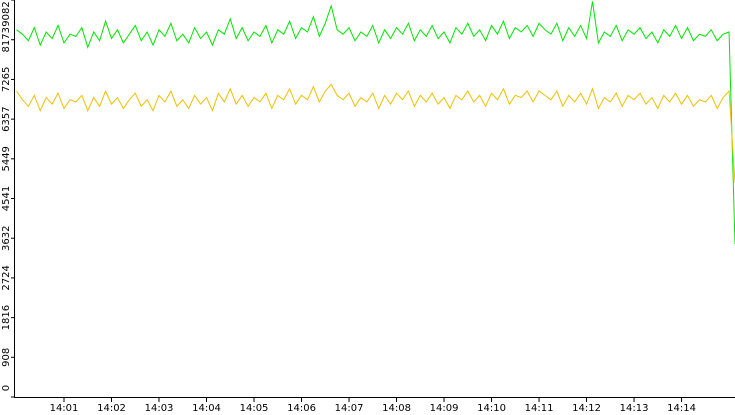 This screenshot has height=415, width=735. I want to click on x-tick-label: 14:06, so click(301, 408).